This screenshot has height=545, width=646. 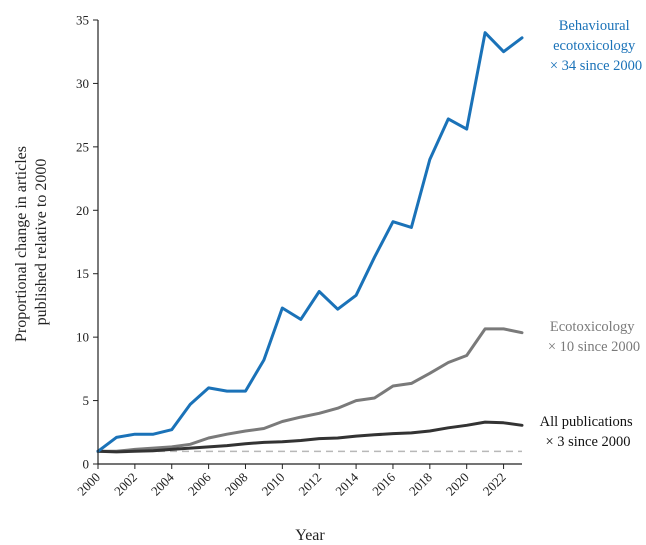 What do you see at coordinates (594, 26) in the screenshot?
I see `annotation-behavioural-line-1: Behavioural` at bounding box center [594, 26].